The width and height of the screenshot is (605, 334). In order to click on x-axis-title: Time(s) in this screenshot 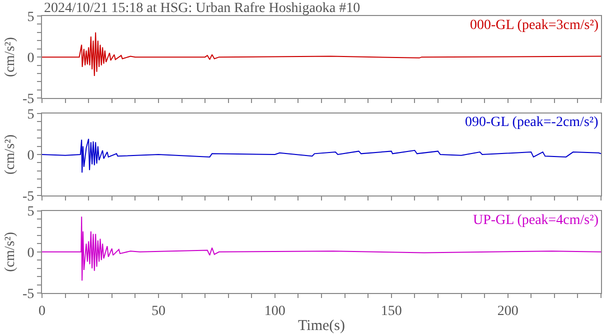, I will do `click(321, 326)`.